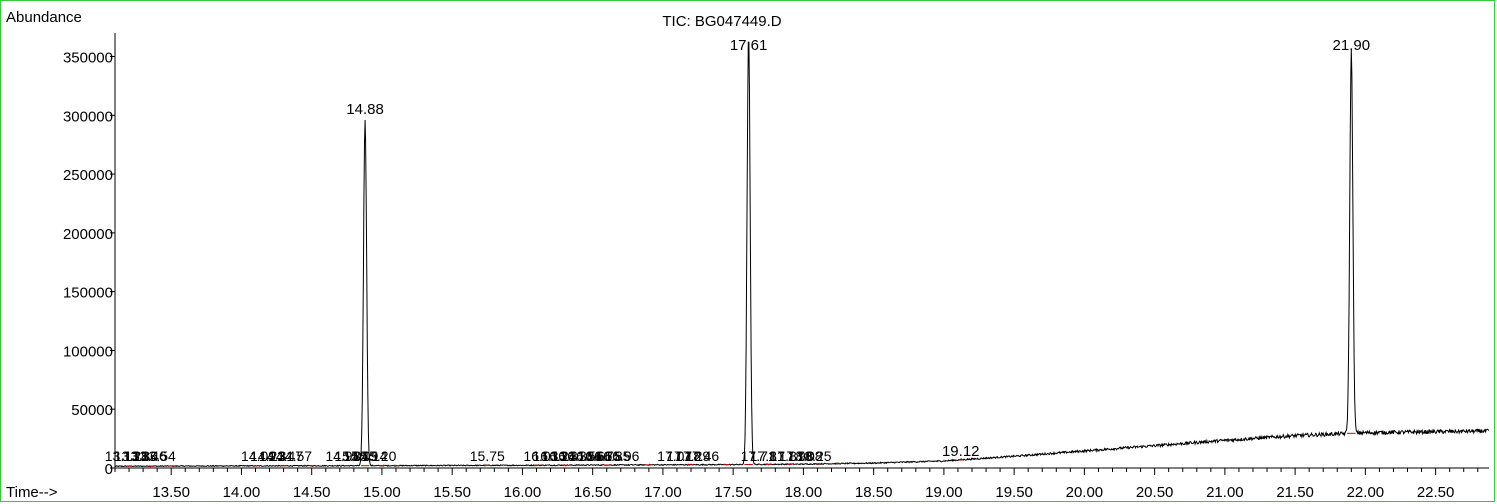 This screenshot has width=1497, height=504. I want to click on small-peak-label: 14.31, so click(276, 456).